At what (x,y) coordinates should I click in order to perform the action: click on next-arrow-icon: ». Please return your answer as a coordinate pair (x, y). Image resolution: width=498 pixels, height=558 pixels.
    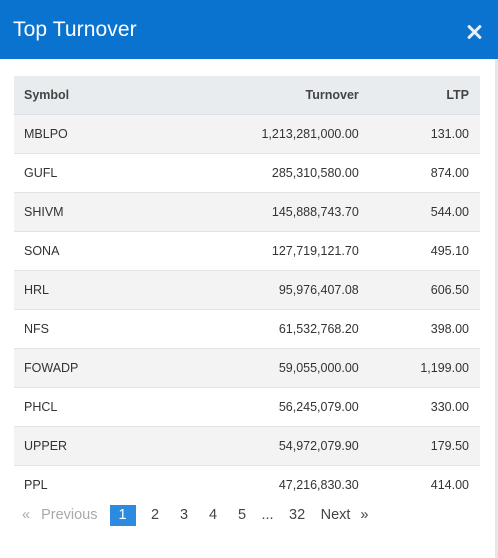
    Looking at the image, I should click on (364, 515).